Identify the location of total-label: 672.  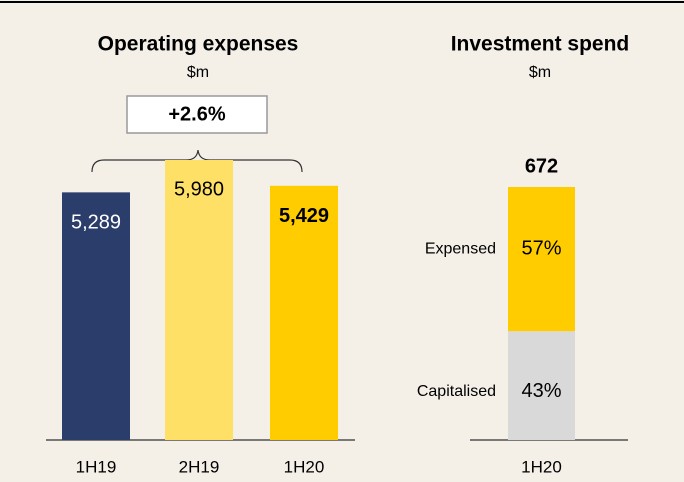
(541, 166).